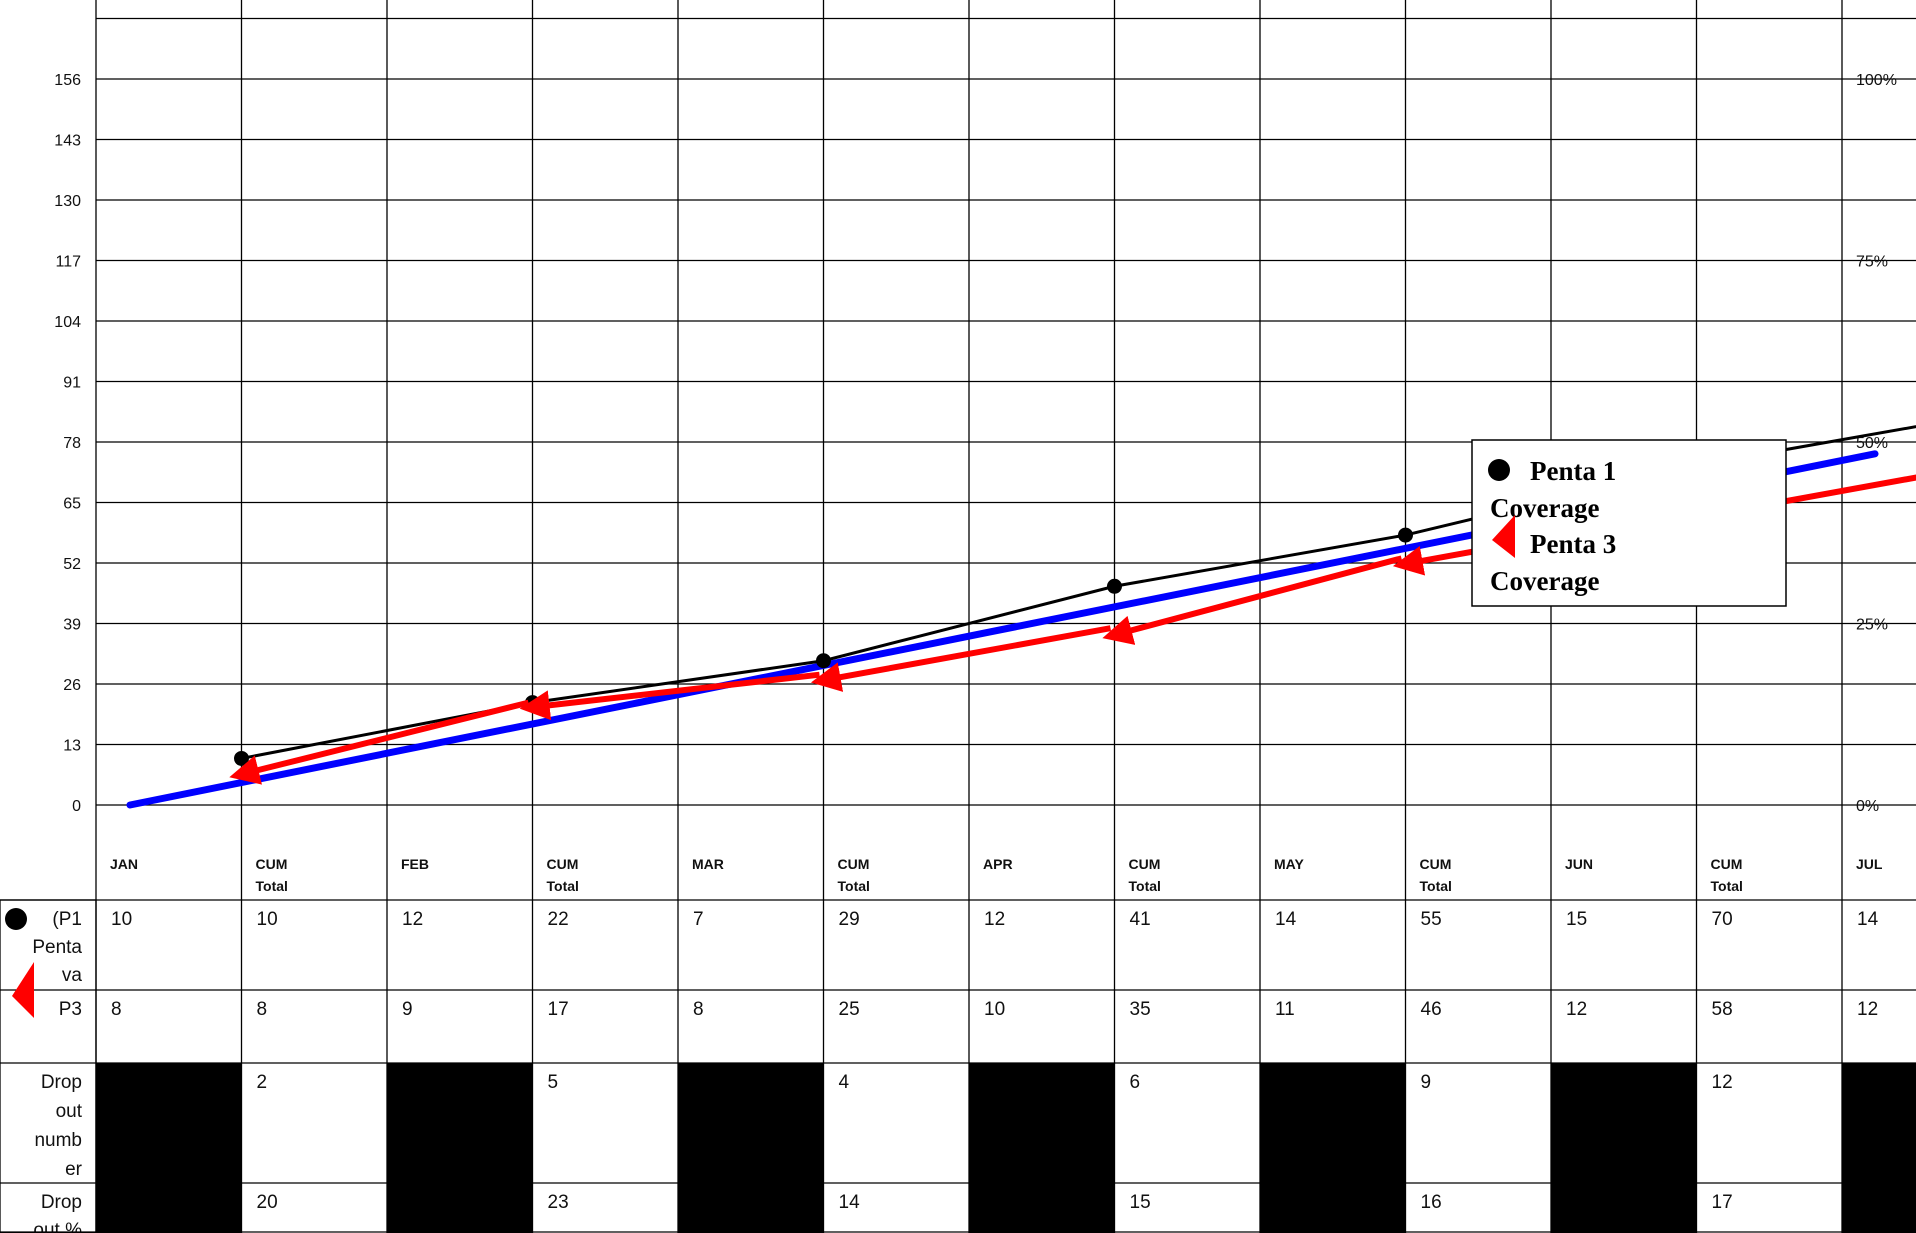  Describe the element at coordinates (1431, 1202) in the screenshot. I see `table-cell-value: 16` at that location.